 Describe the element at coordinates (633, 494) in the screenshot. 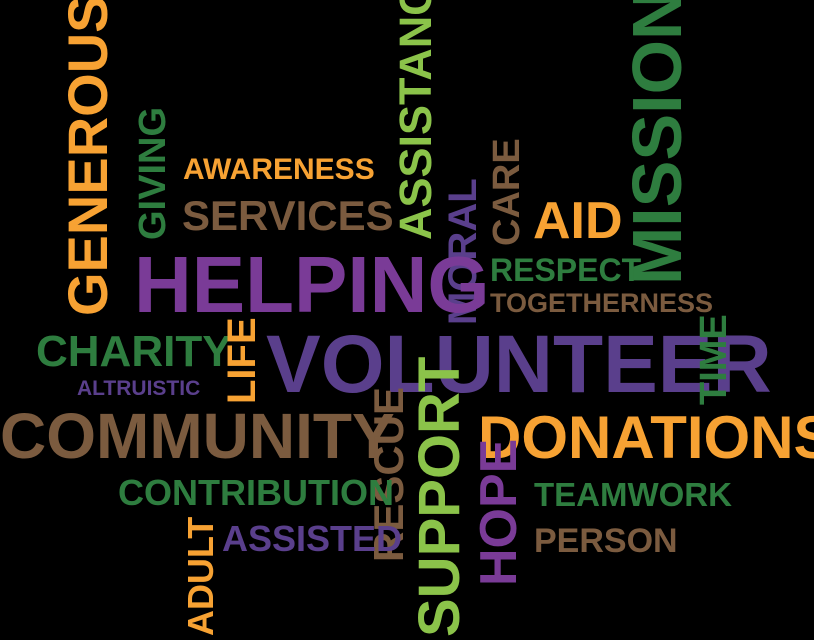

I see `word-teamwork: TEAMWORK` at that location.